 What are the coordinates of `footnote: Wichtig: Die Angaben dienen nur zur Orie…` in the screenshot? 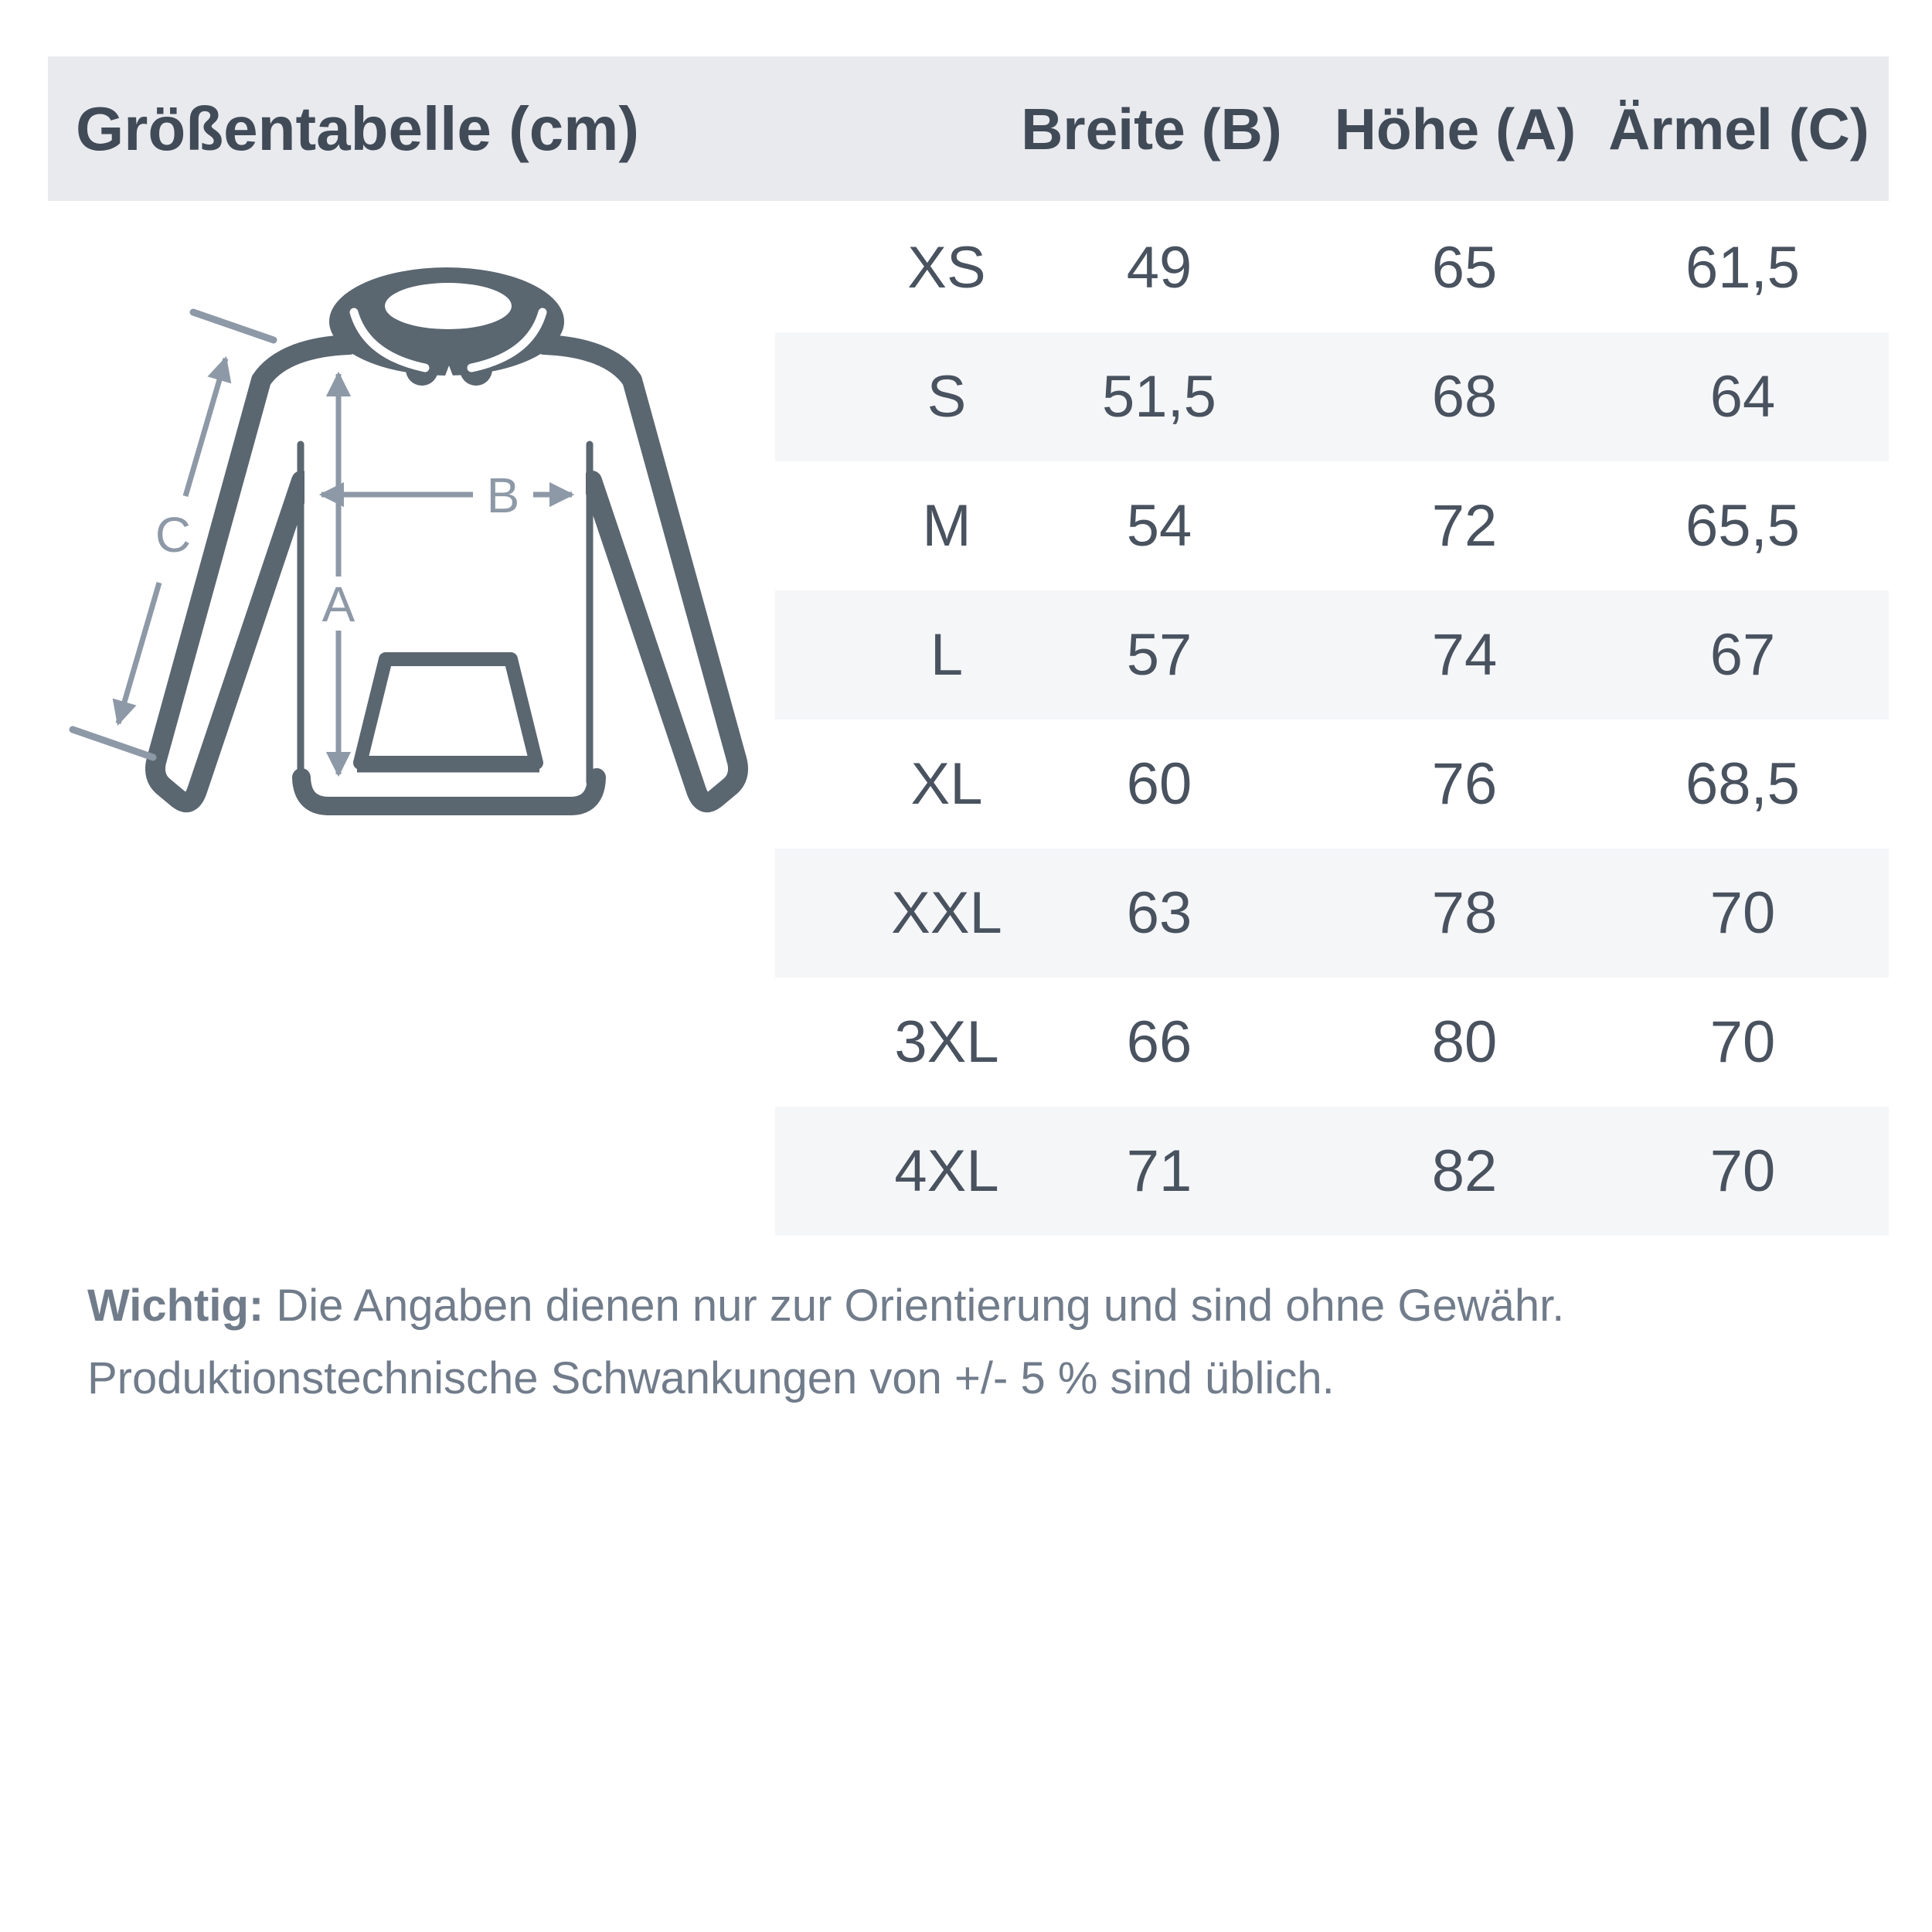 It's located at (984, 1342).